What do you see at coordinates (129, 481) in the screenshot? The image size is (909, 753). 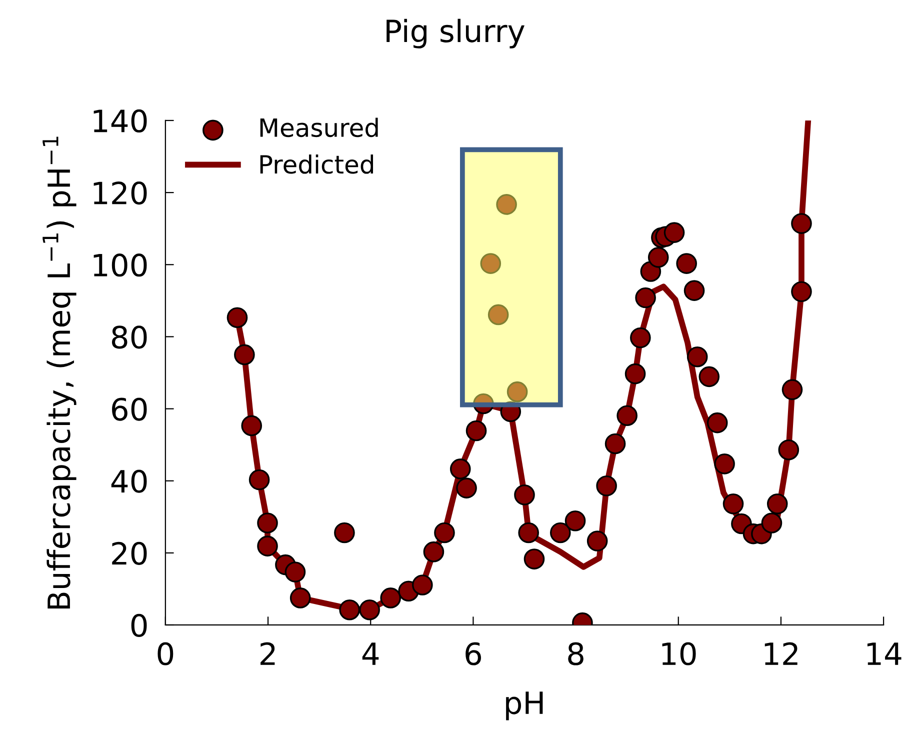 I see `y-tick-label: 40` at bounding box center [129, 481].